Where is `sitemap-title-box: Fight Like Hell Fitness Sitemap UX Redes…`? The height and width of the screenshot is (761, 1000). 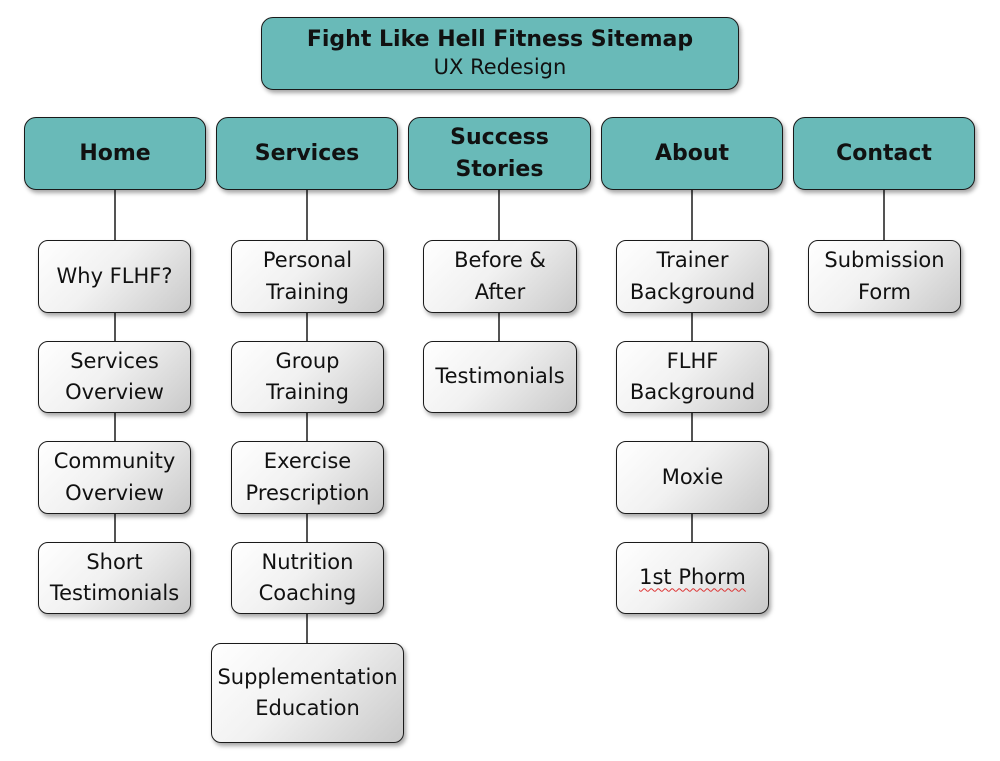
sitemap-title-box: Fight Like Hell Fitness Sitemap UX Redes… is located at coordinates (500, 53).